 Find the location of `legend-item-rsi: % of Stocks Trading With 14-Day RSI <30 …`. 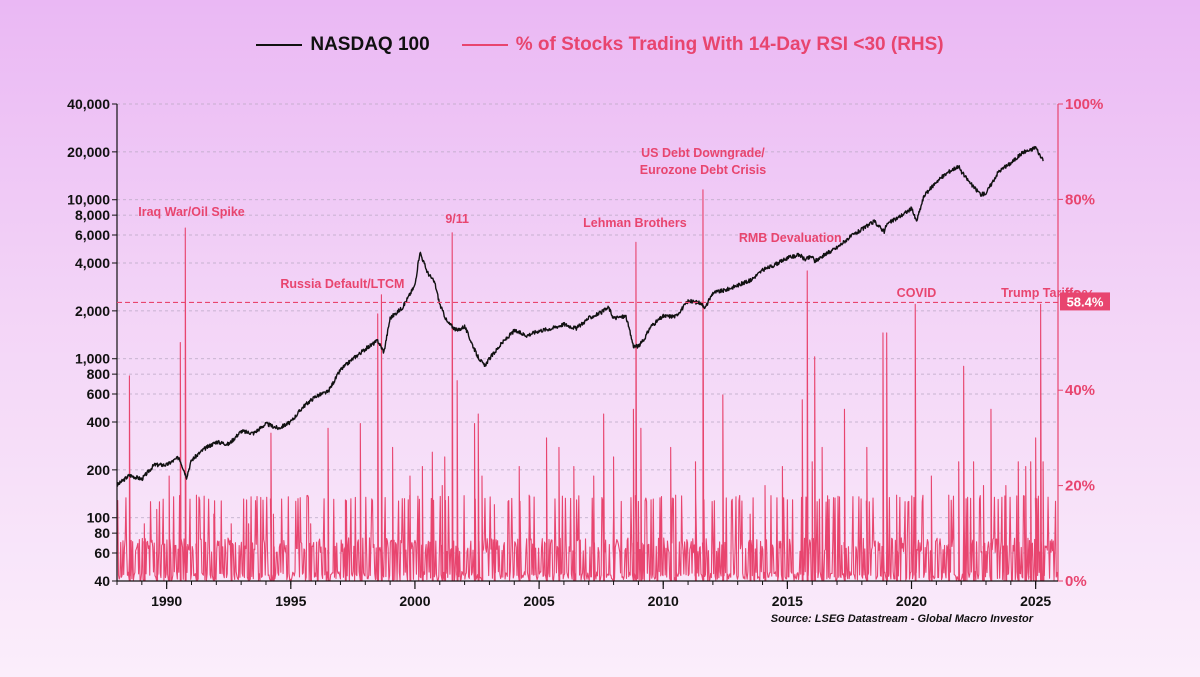

legend-item-rsi: % of Stocks Trading With 14-Day RSI <30 … is located at coordinates (702, 45).